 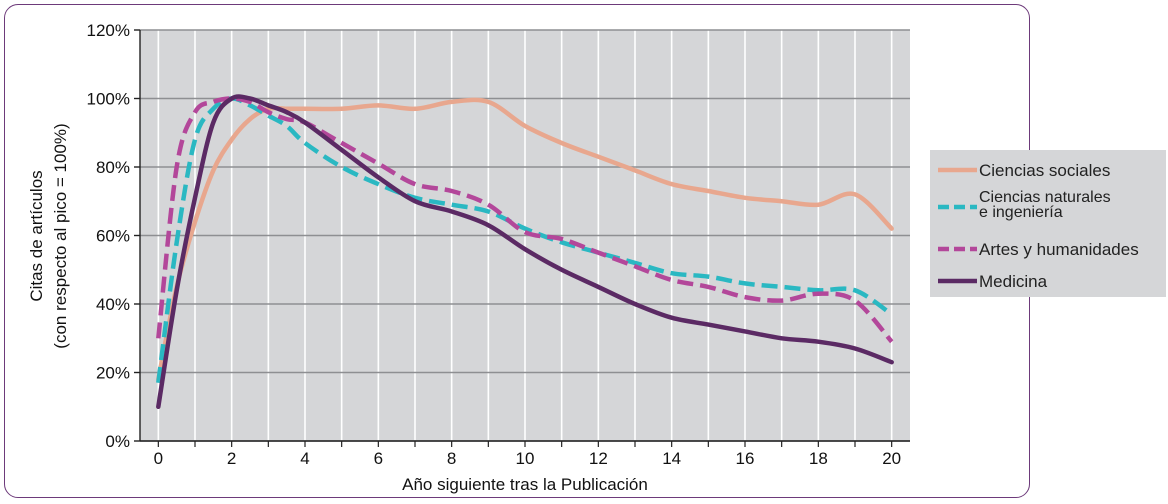 What do you see at coordinates (113, 304) in the screenshot?
I see `y-tick-label: 40%` at bounding box center [113, 304].